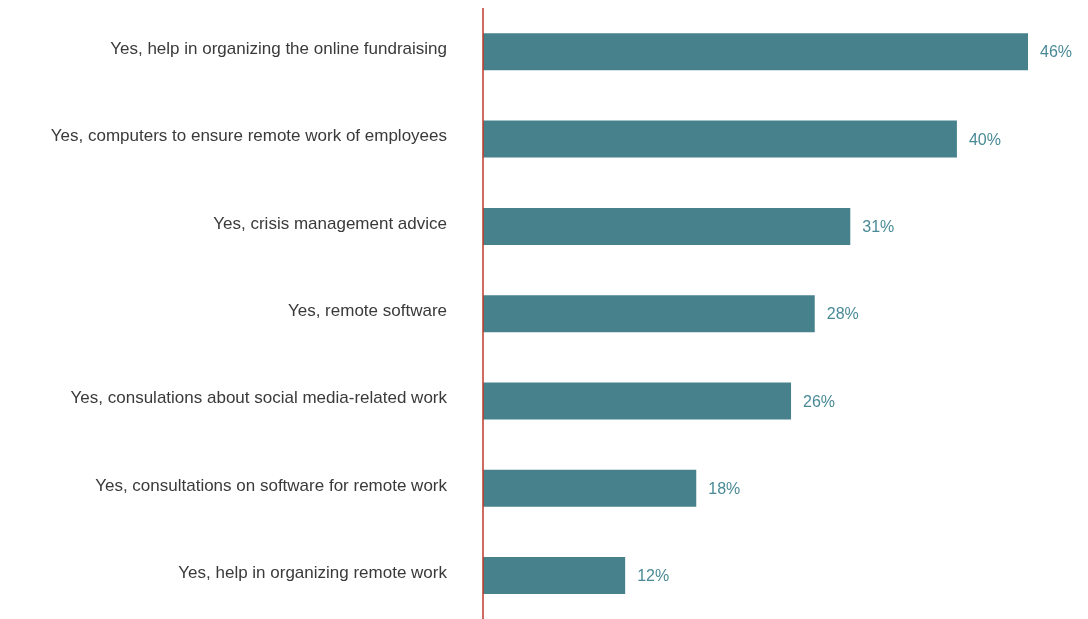  Describe the element at coordinates (724, 488) in the screenshot. I see `data-label: 18%` at that location.